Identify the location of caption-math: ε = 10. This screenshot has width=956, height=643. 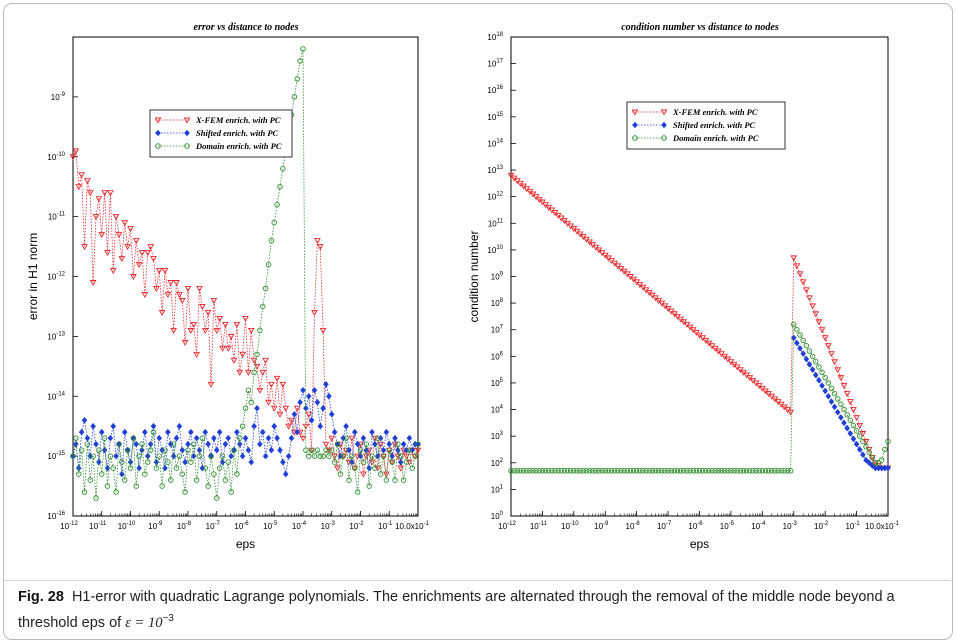
(144, 622).